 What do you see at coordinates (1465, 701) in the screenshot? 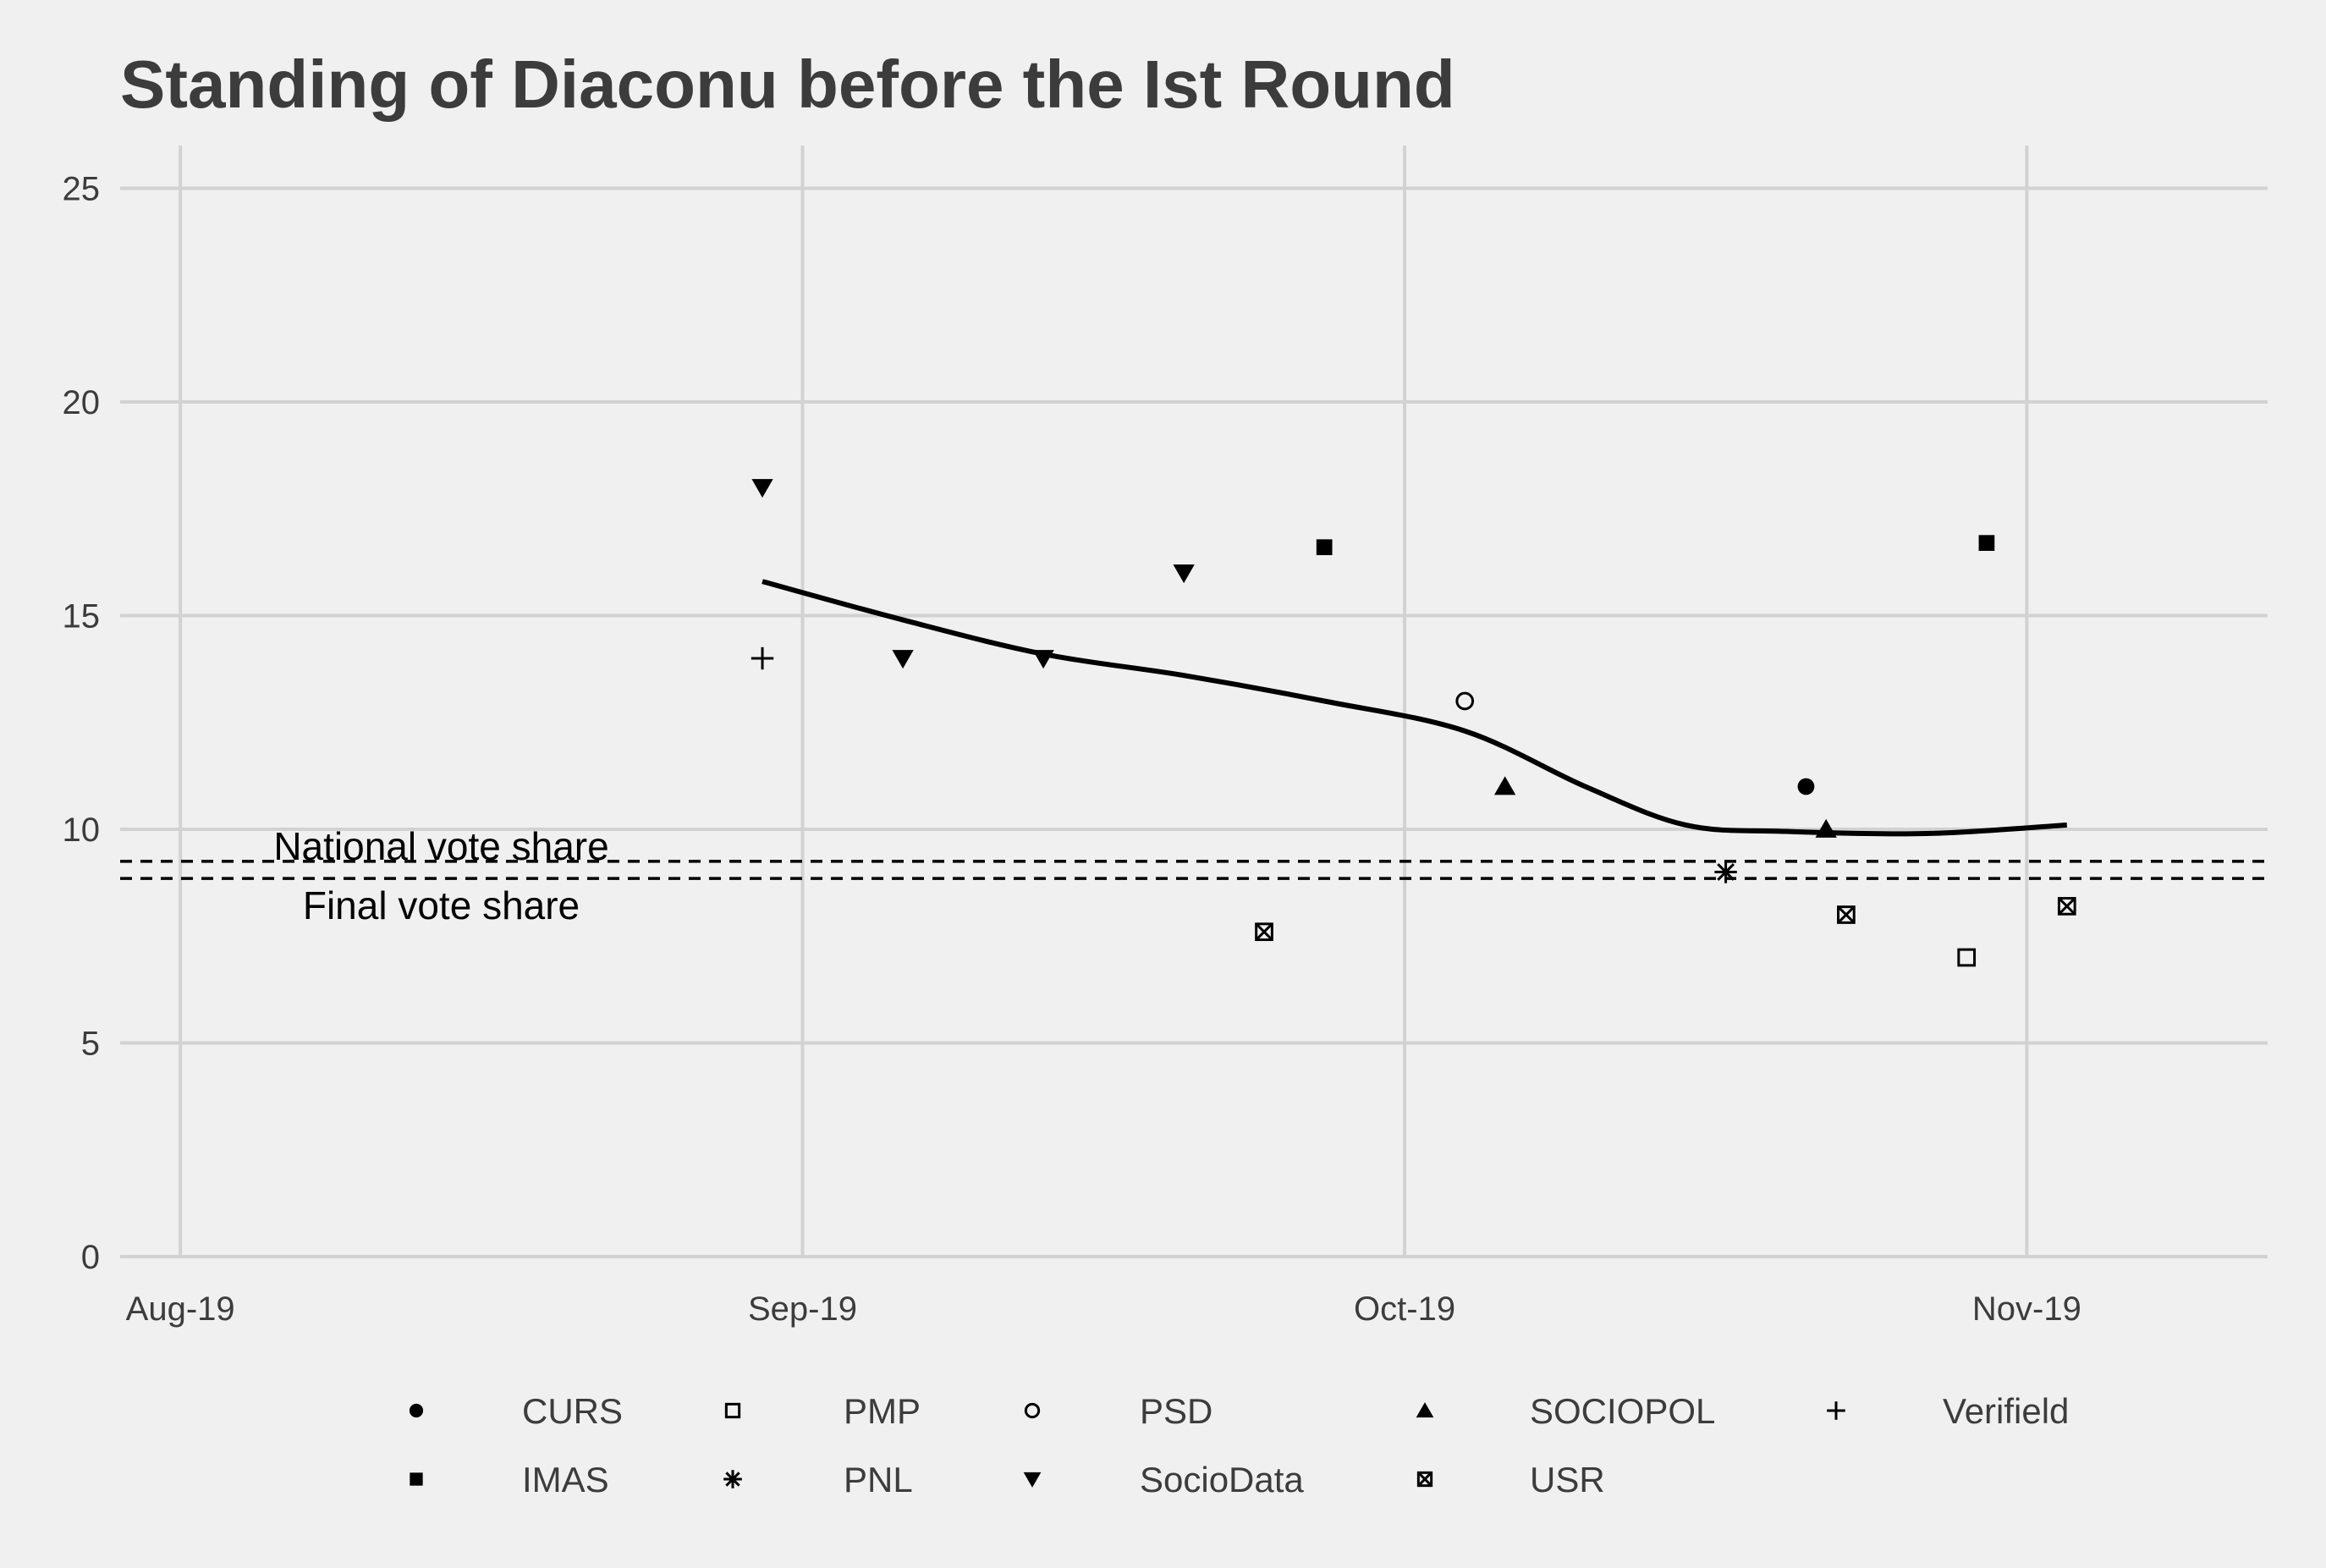
I see `point-psd` at bounding box center [1465, 701].